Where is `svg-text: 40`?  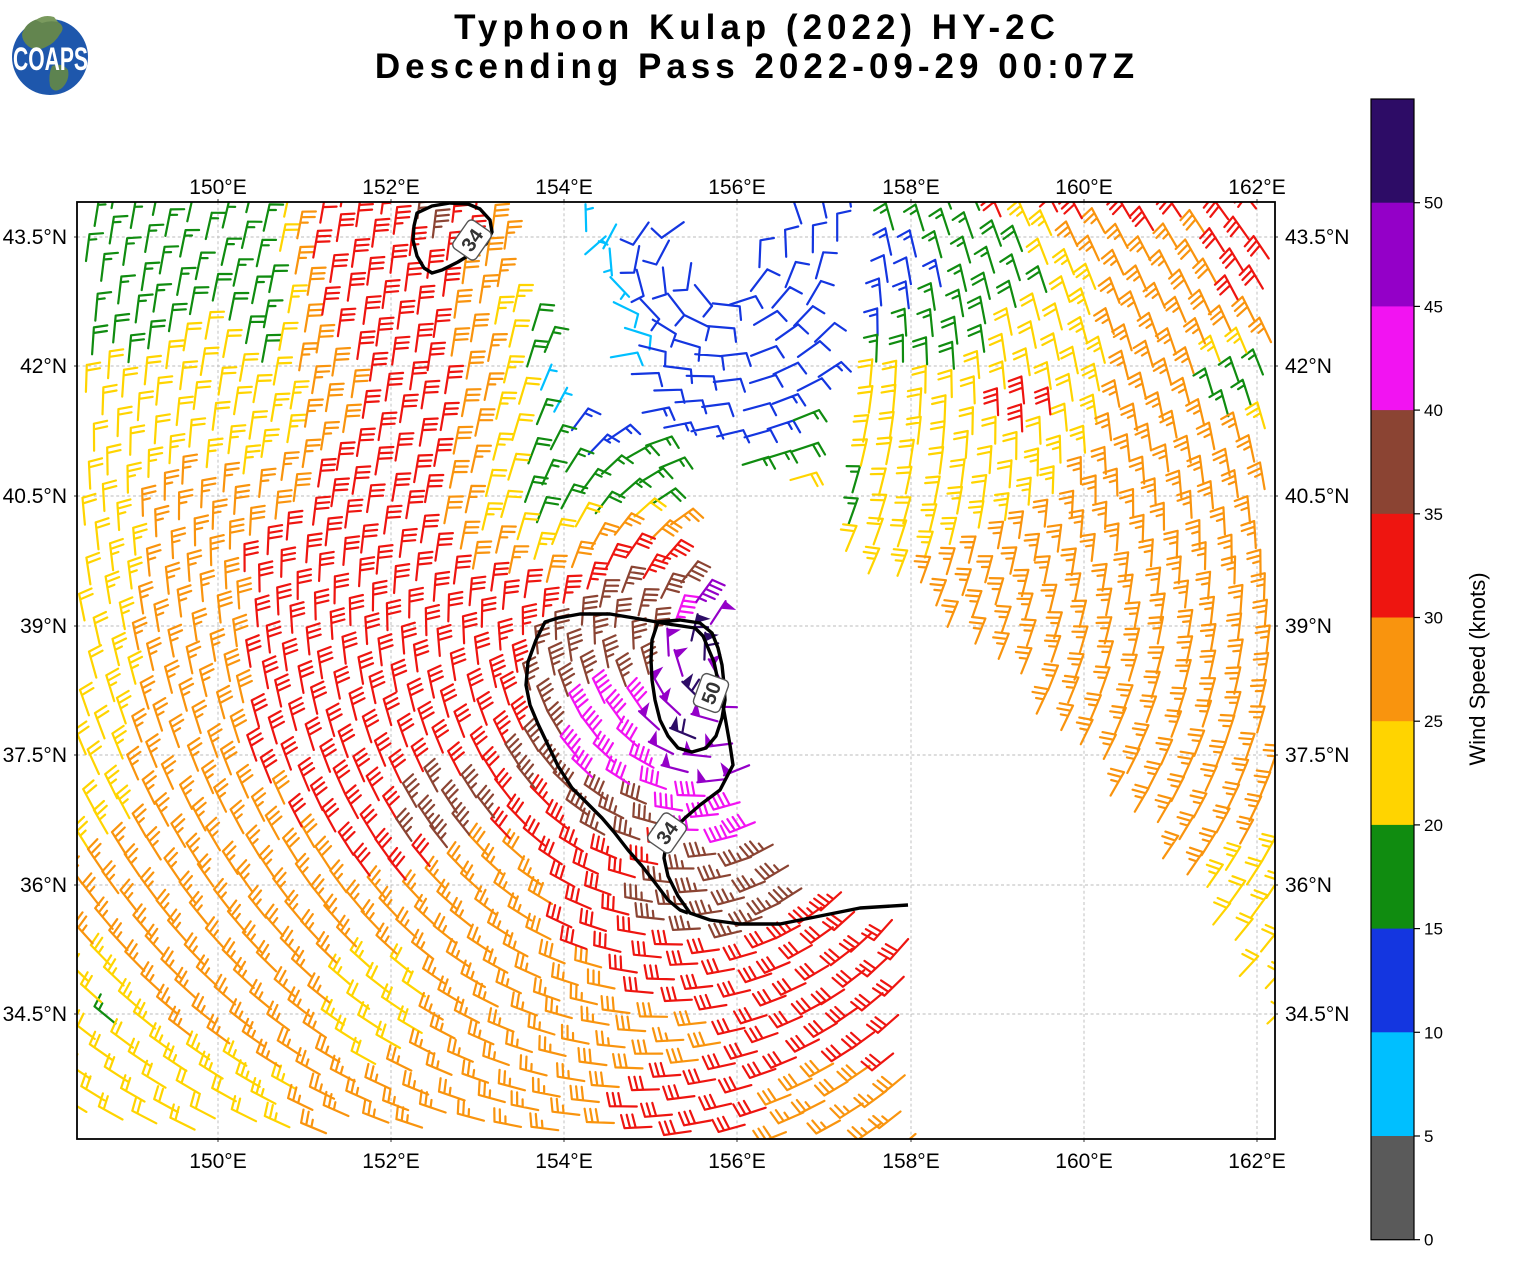 svg-text: 40 is located at coordinates (1433, 410).